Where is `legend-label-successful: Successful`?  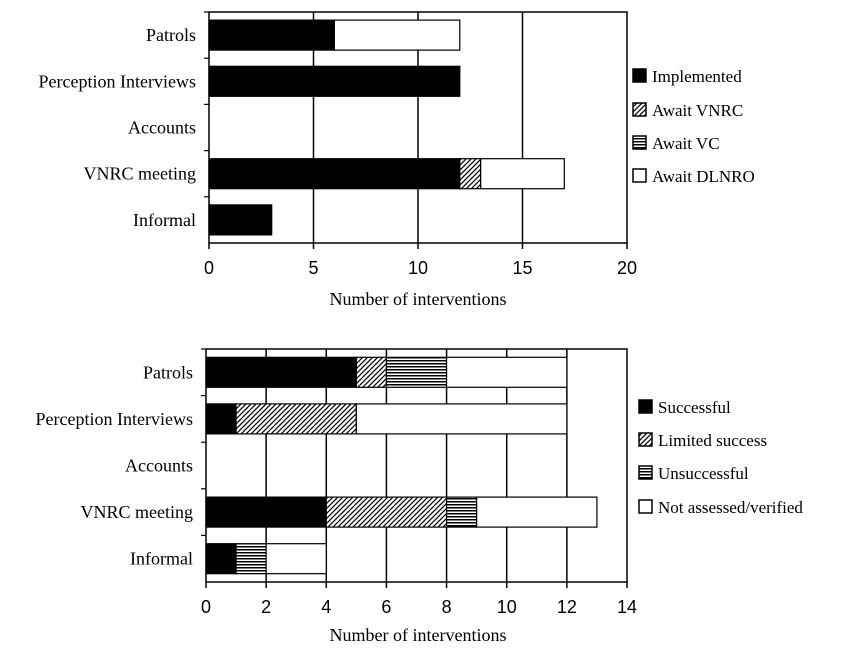 legend-label-successful: Successful is located at coordinates (694, 407).